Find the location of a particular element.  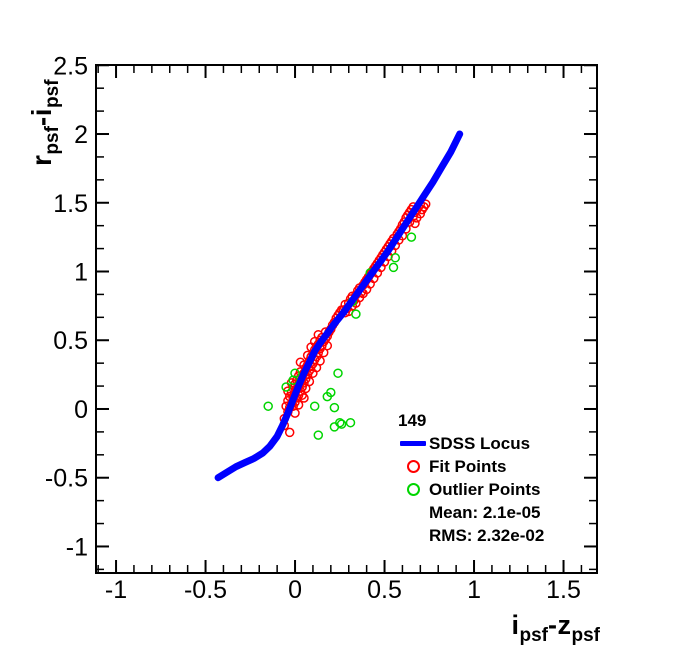

legend-label-outlier-points: Outlier Points is located at coordinates (485, 489).